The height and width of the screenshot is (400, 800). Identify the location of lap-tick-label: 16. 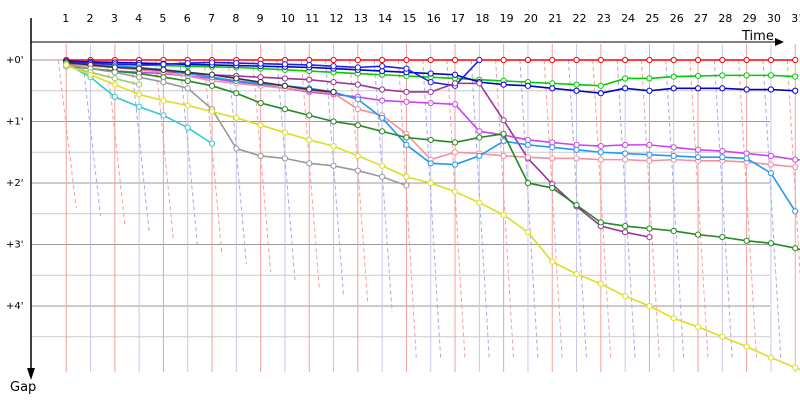
(434, 18).